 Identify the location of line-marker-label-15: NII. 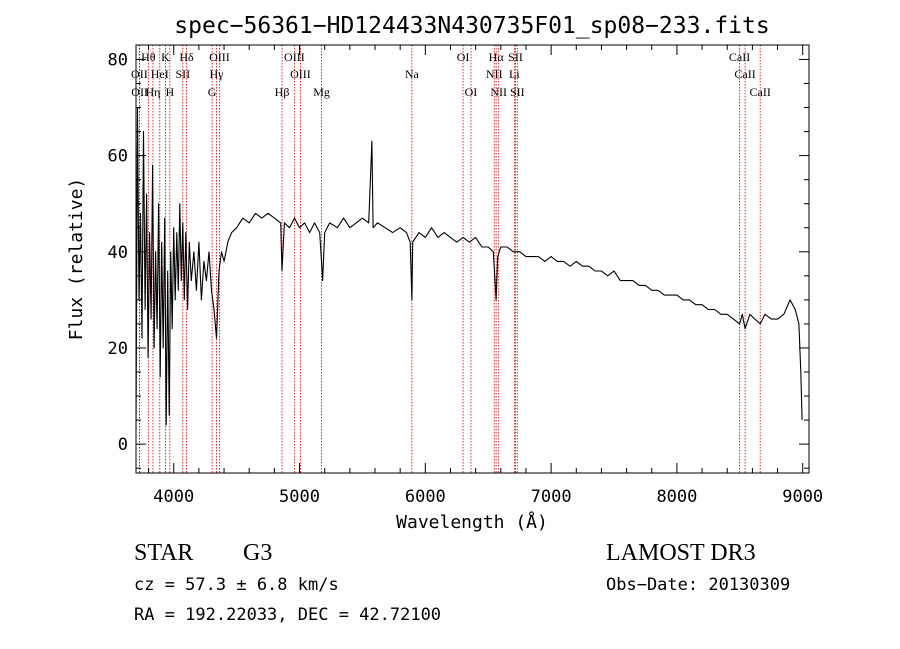
(494, 74).